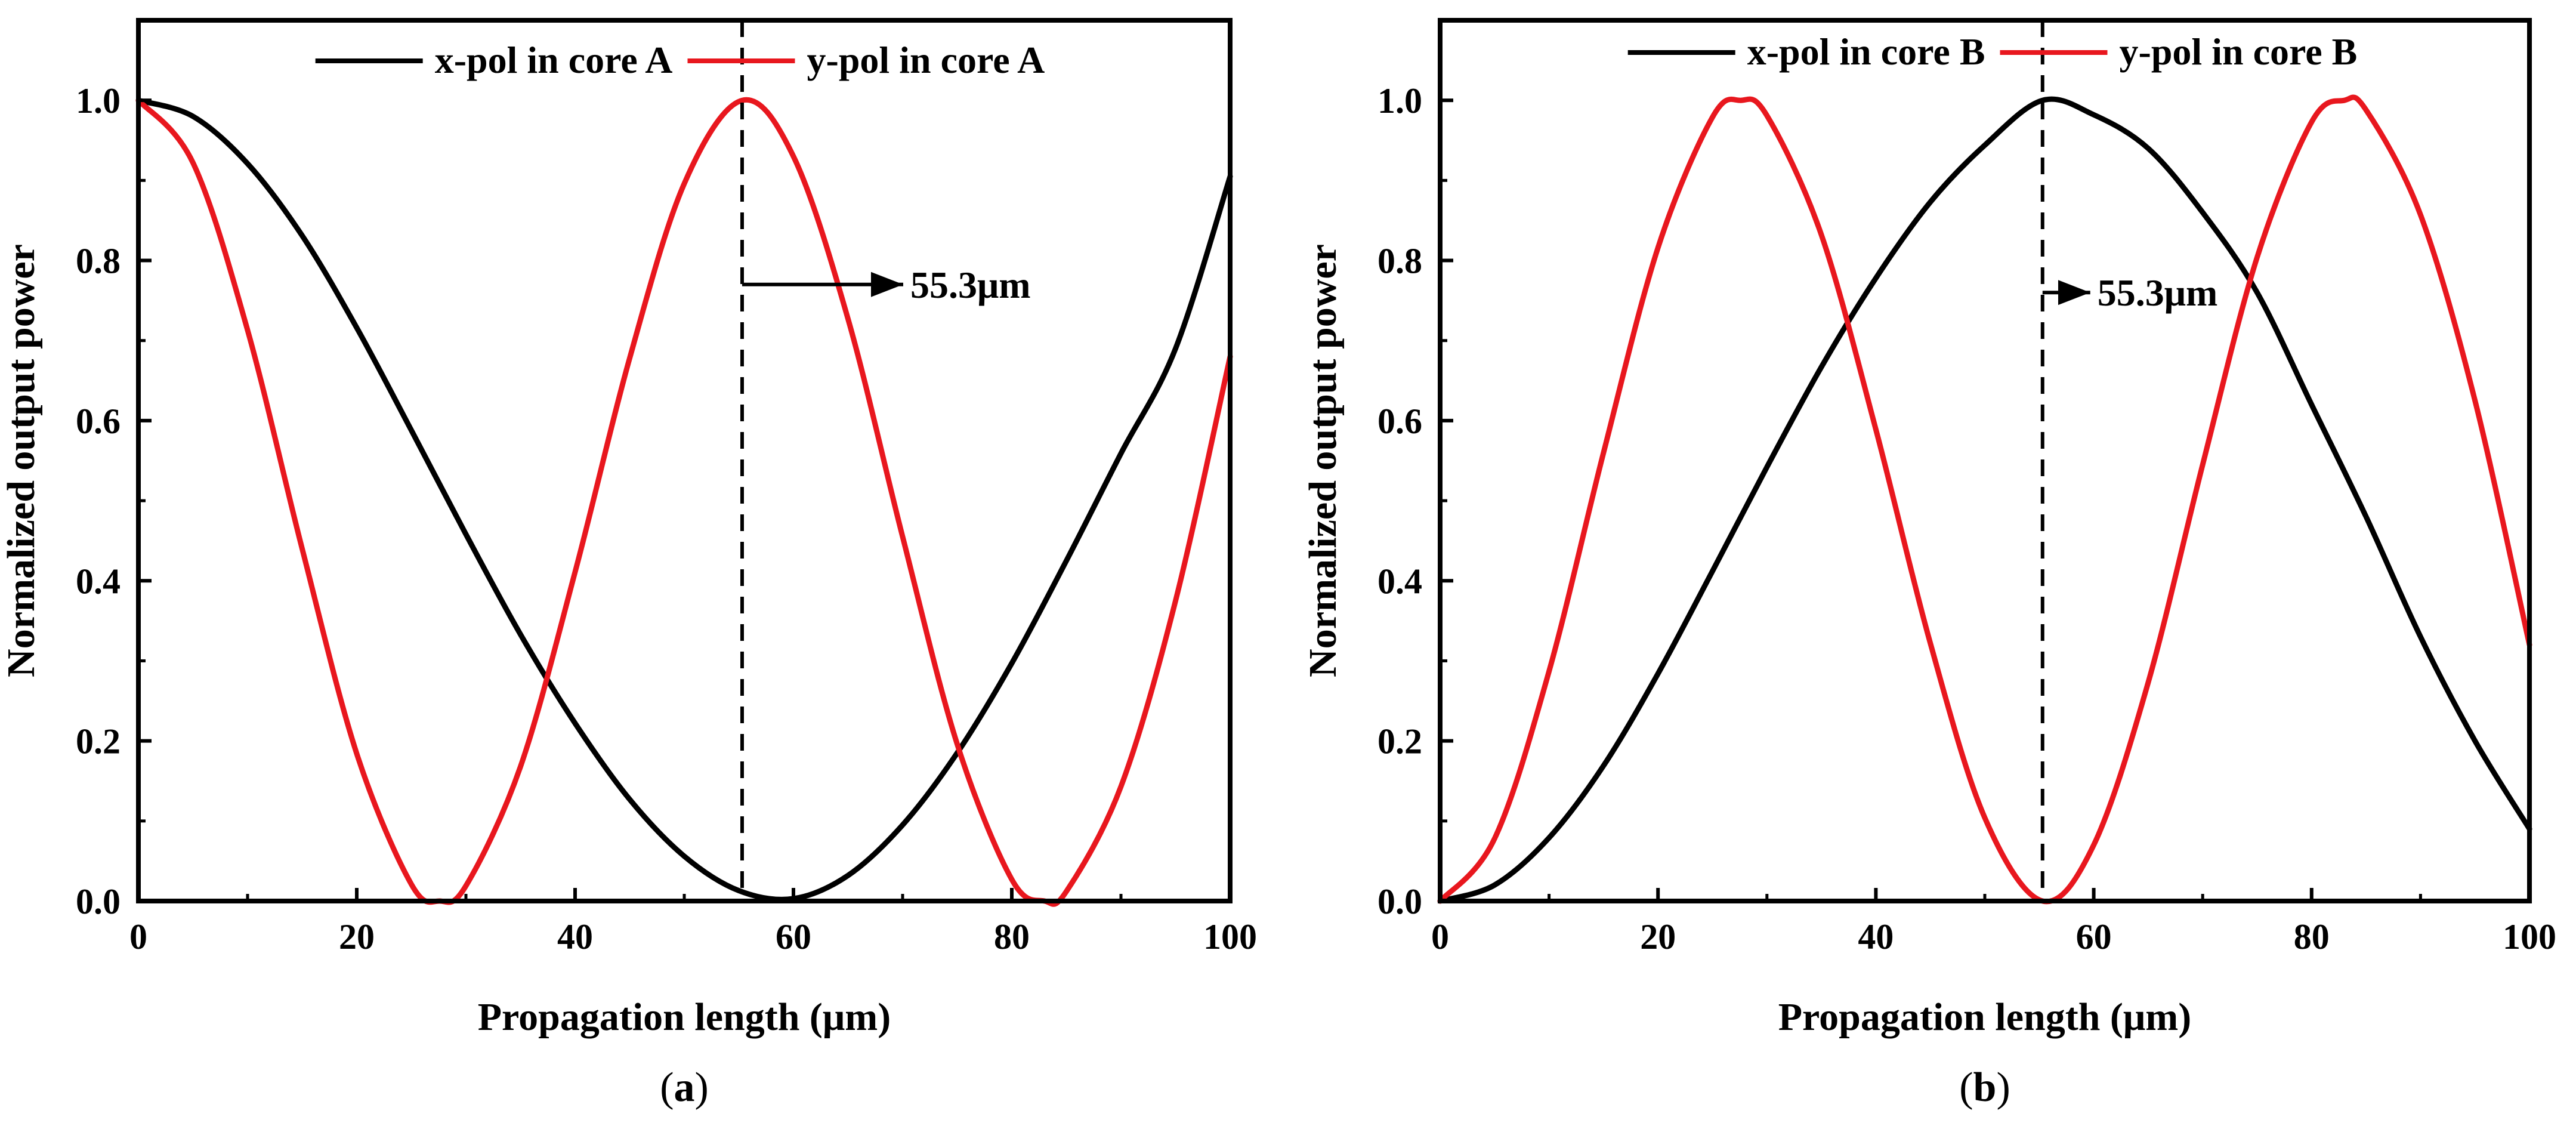 The image size is (2576, 1126). Describe the element at coordinates (1866, 52) in the screenshot. I see `legend-label-x-pol: x-pol in core B` at that location.